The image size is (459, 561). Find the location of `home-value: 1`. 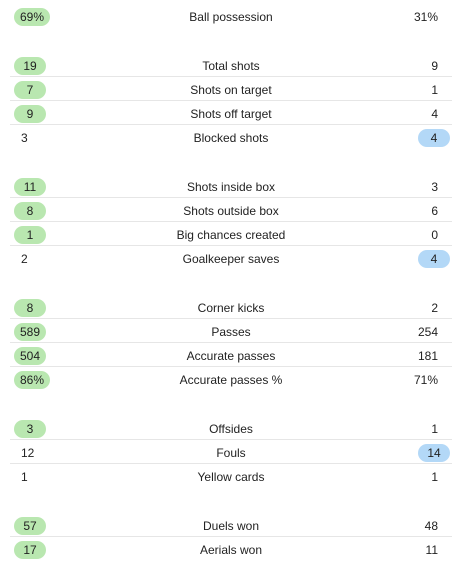

home-value: 1 is located at coordinates (24, 477).